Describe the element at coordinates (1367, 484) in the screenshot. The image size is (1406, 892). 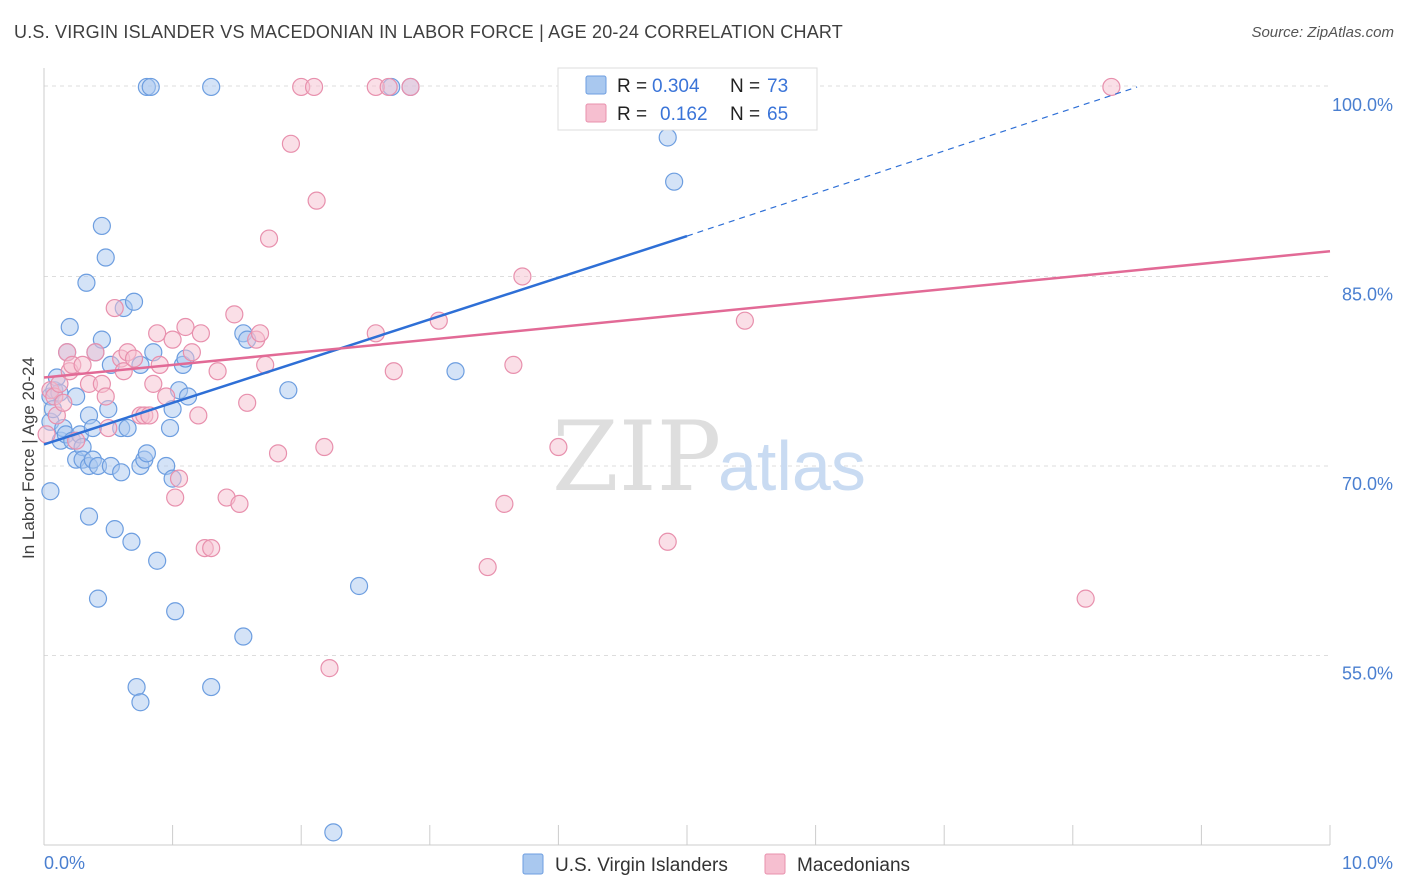
I see `y-tick-label: 70.0%` at that location.